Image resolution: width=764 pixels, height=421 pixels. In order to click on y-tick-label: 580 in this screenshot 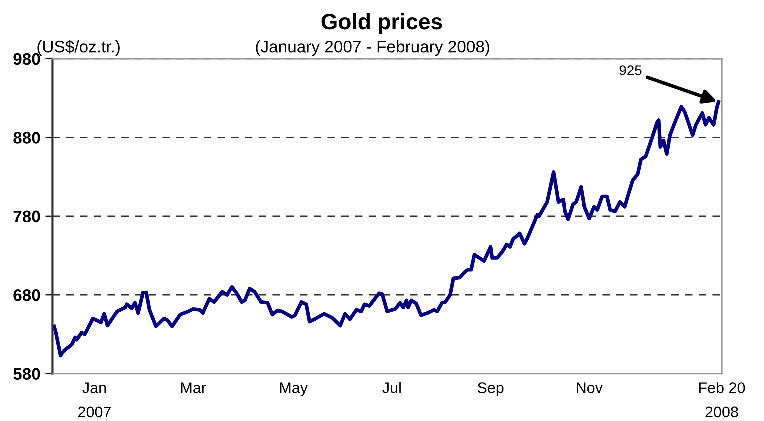, I will do `click(27, 374)`.